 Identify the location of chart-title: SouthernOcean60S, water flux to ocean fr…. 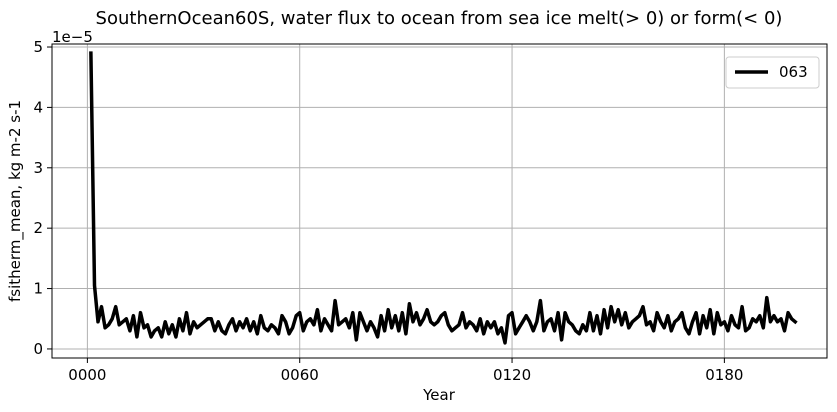
(439, 18).